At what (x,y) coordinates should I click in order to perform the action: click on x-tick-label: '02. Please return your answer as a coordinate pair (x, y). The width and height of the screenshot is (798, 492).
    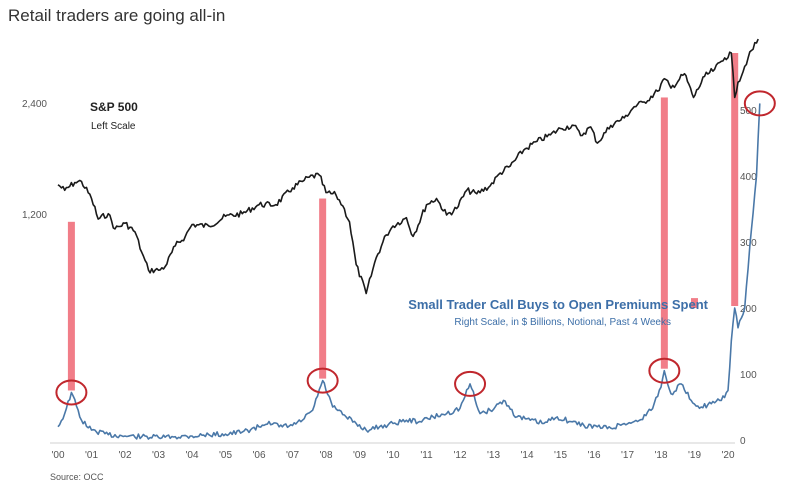
    Looking at the image, I should click on (124, 455).